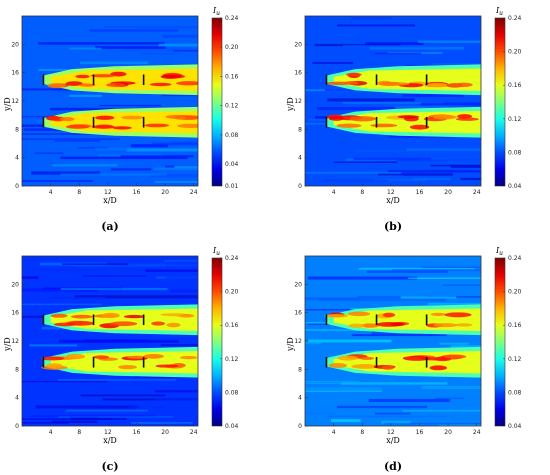 This screenshot has width=550, height=475. What do you see at coordinates (110, 101) in the screenshot?
I see `background-field` at bounding box center [110, 101].